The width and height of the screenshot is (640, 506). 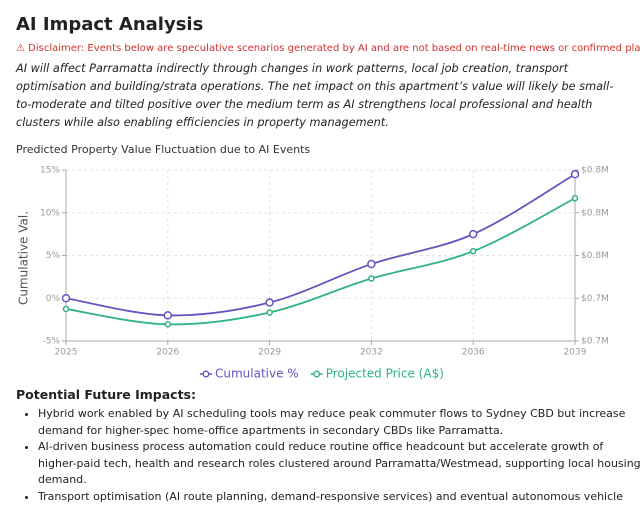 What do you see at coordinates (53, 256) in the screenshot?
I see `y-tick-label: 5%` at bounding box center [53, 256].